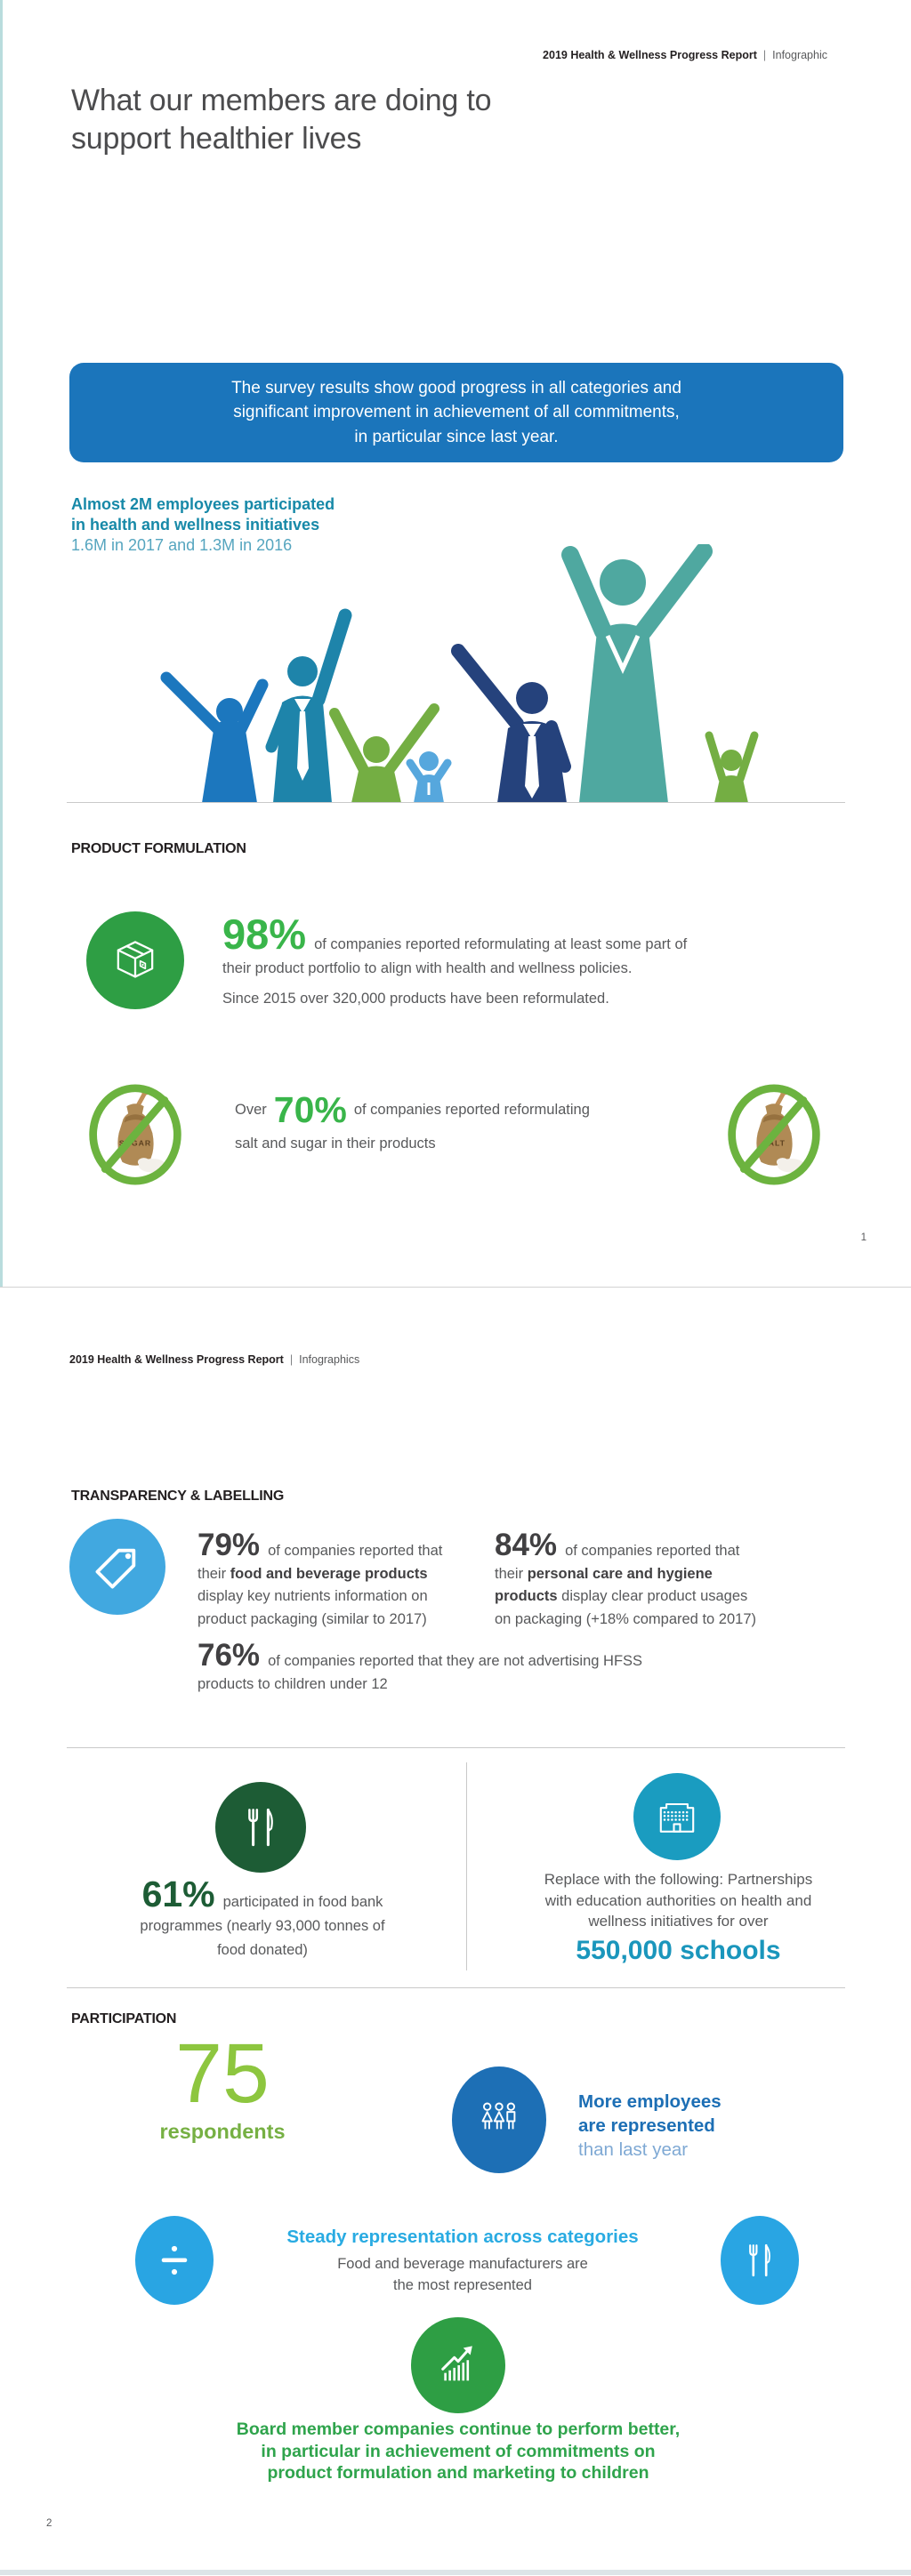  I want to click on figure-blue-woman, so click(214, 737).